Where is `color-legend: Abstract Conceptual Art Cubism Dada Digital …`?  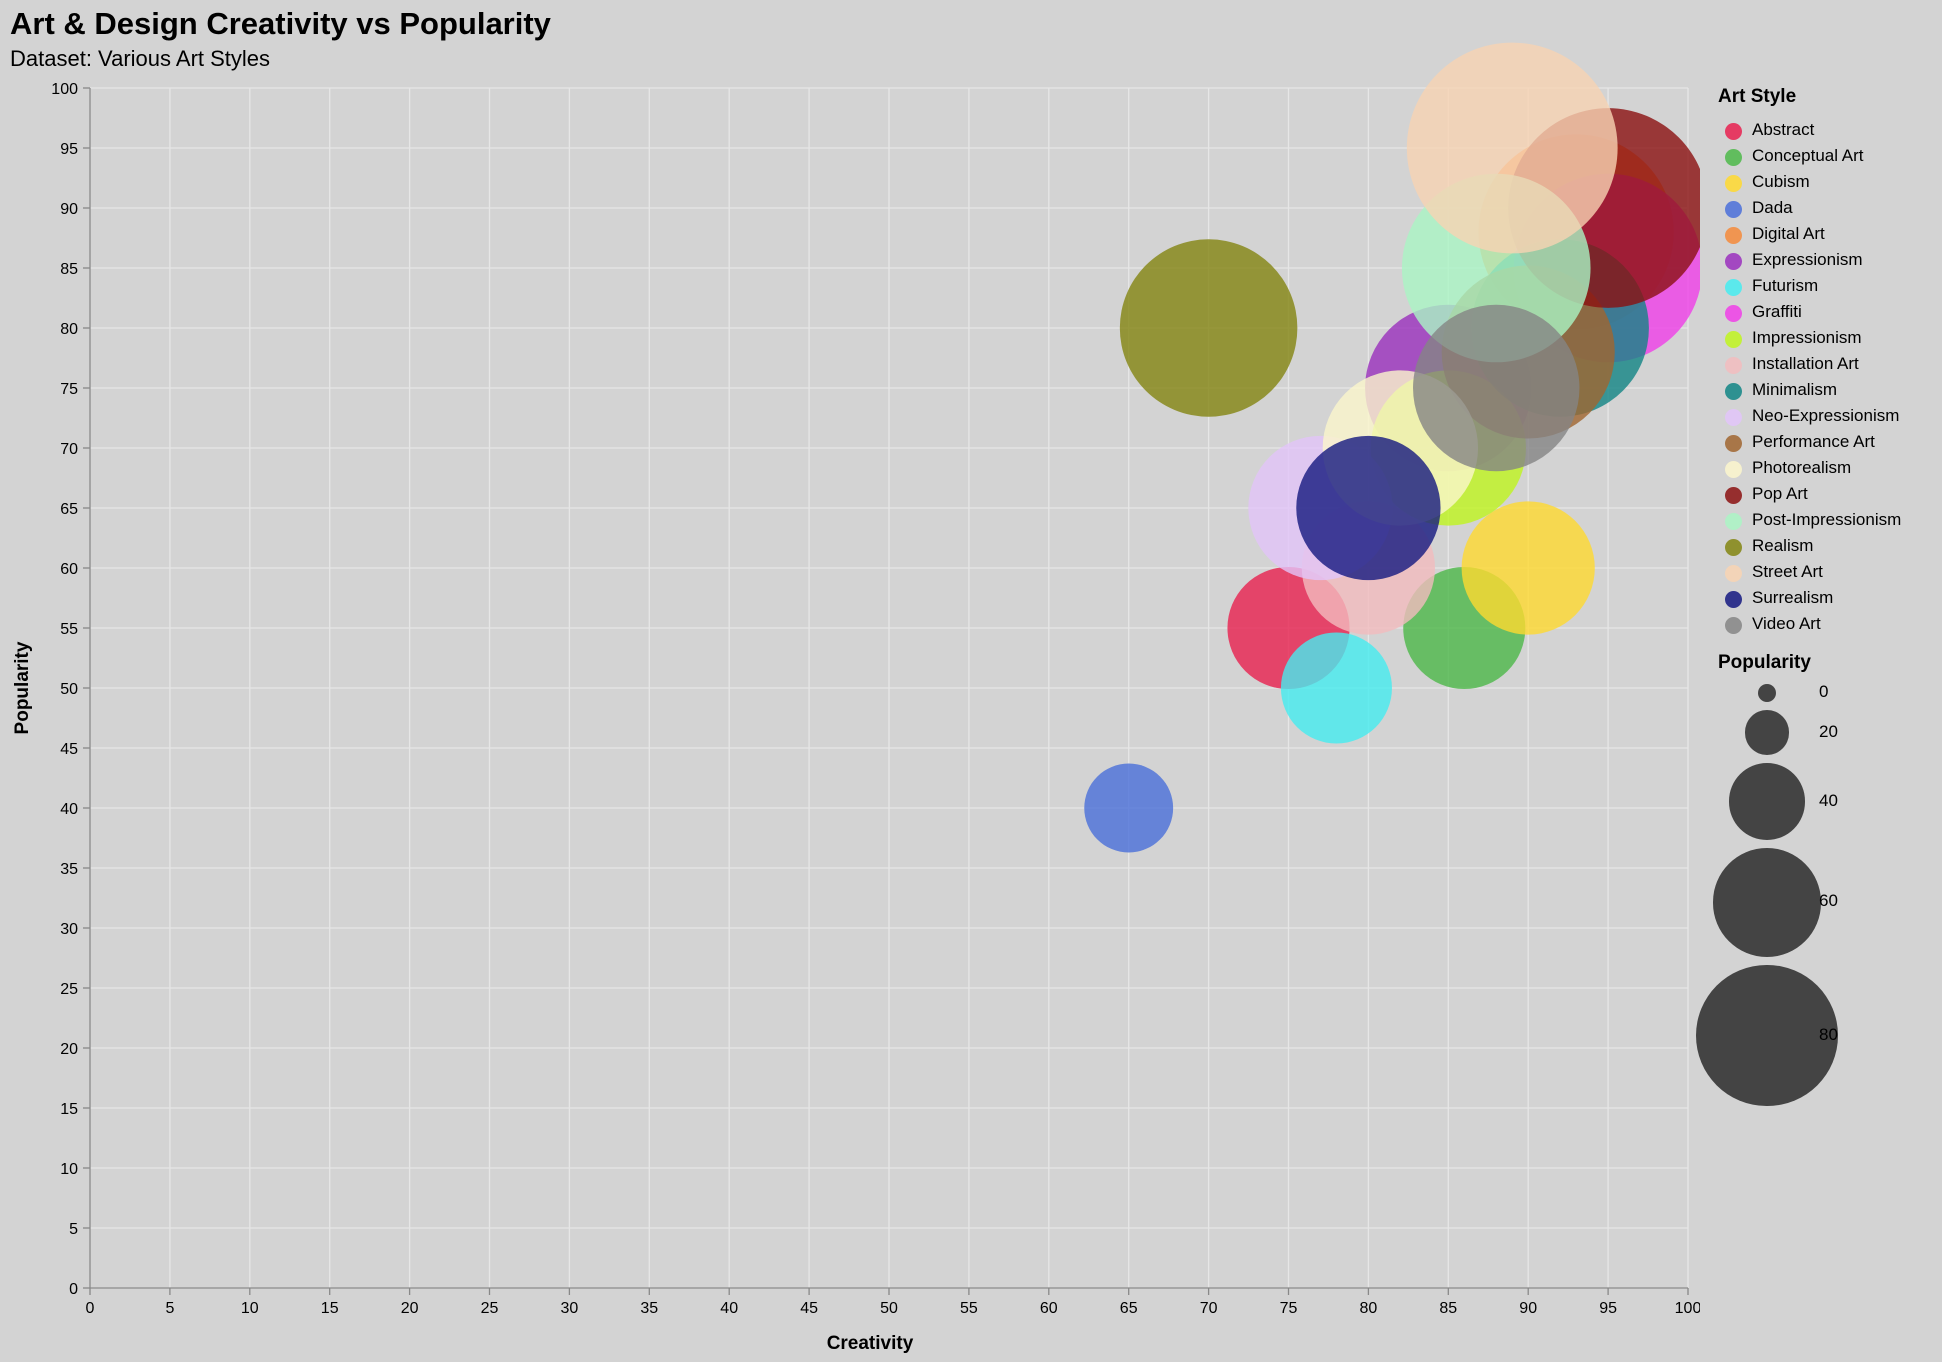
color-legend: Abstract Conceptual Art Cubism Dada Digital … is located at coordinates (1828, 378).